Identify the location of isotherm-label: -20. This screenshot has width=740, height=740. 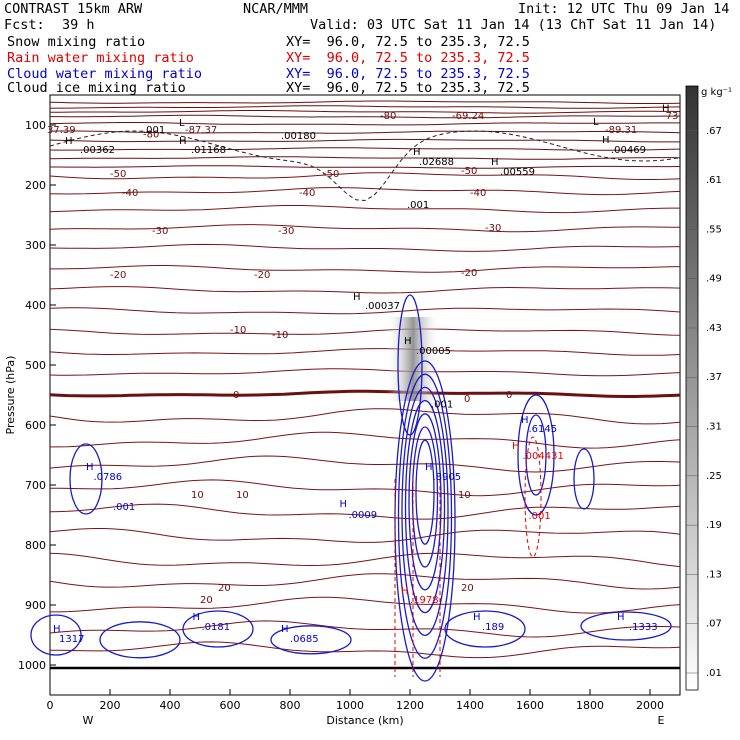
(262, 275).